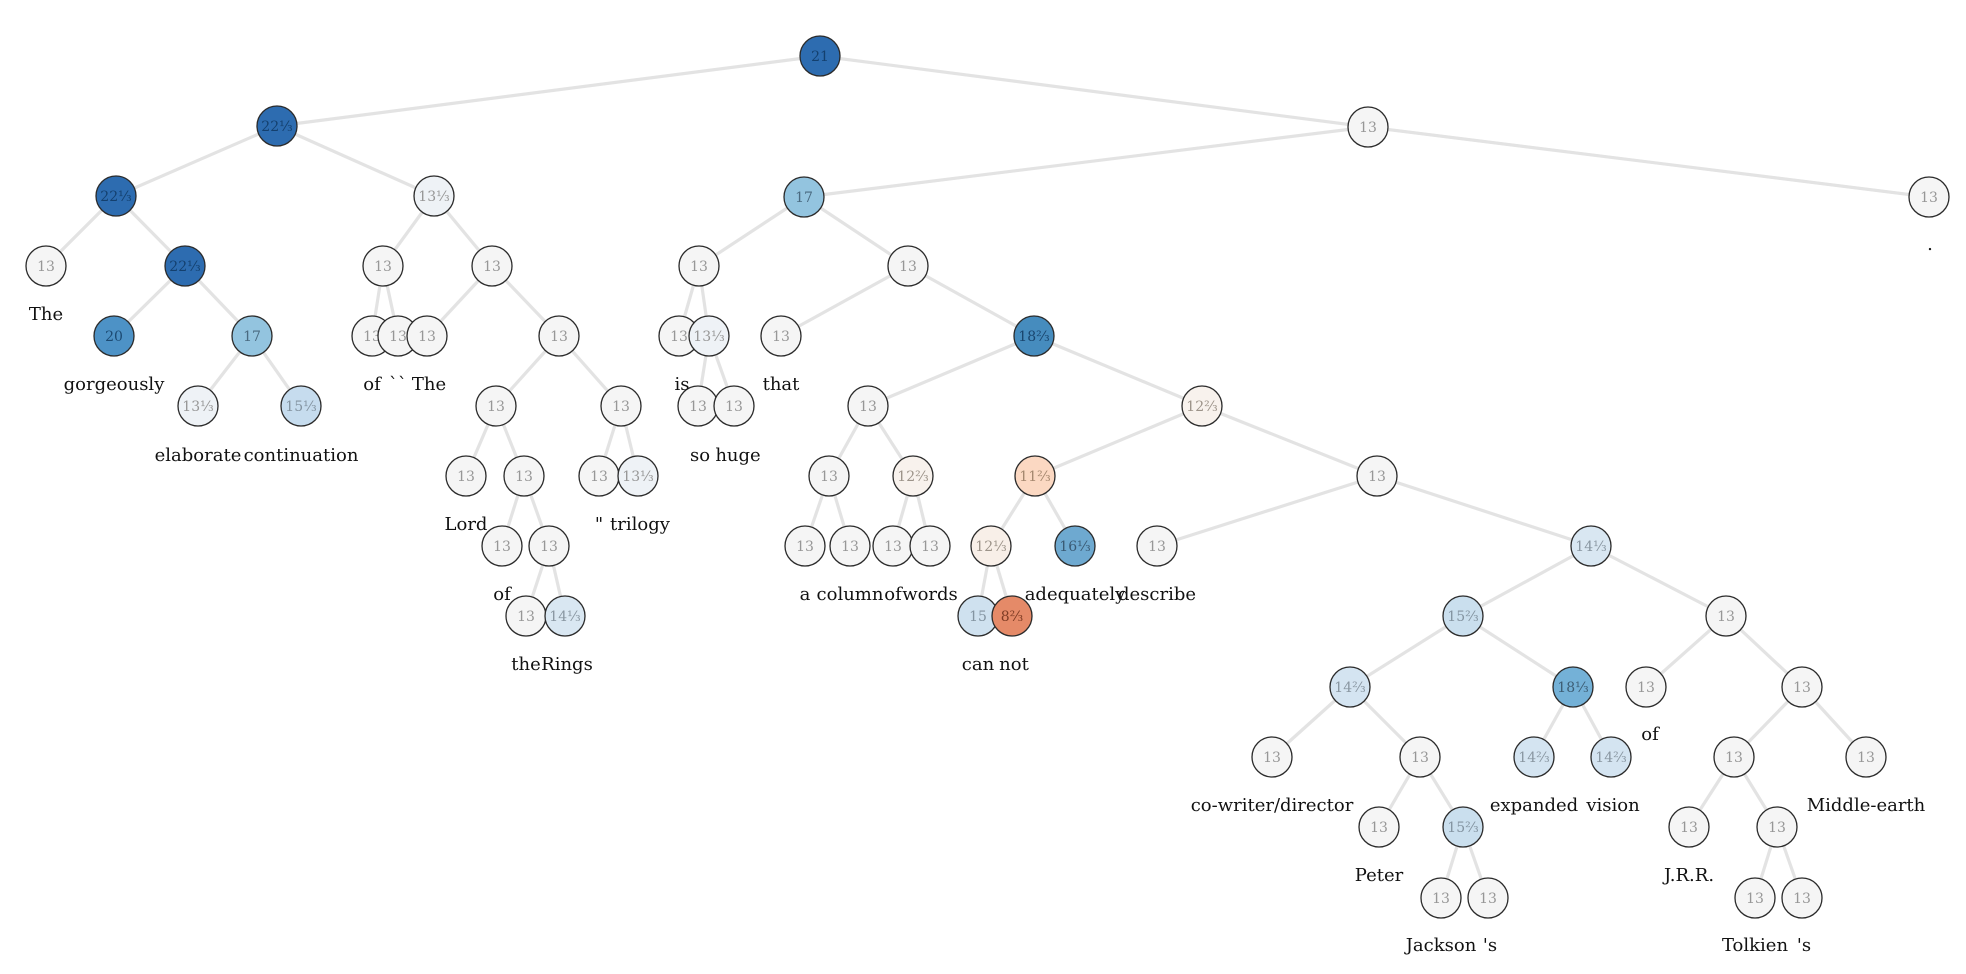 The width and height of the screenshot is (1966, 974). Describe the element at coordinates (185, 266) in the screenshot. I see `tree-node: 22⅓` at that location.